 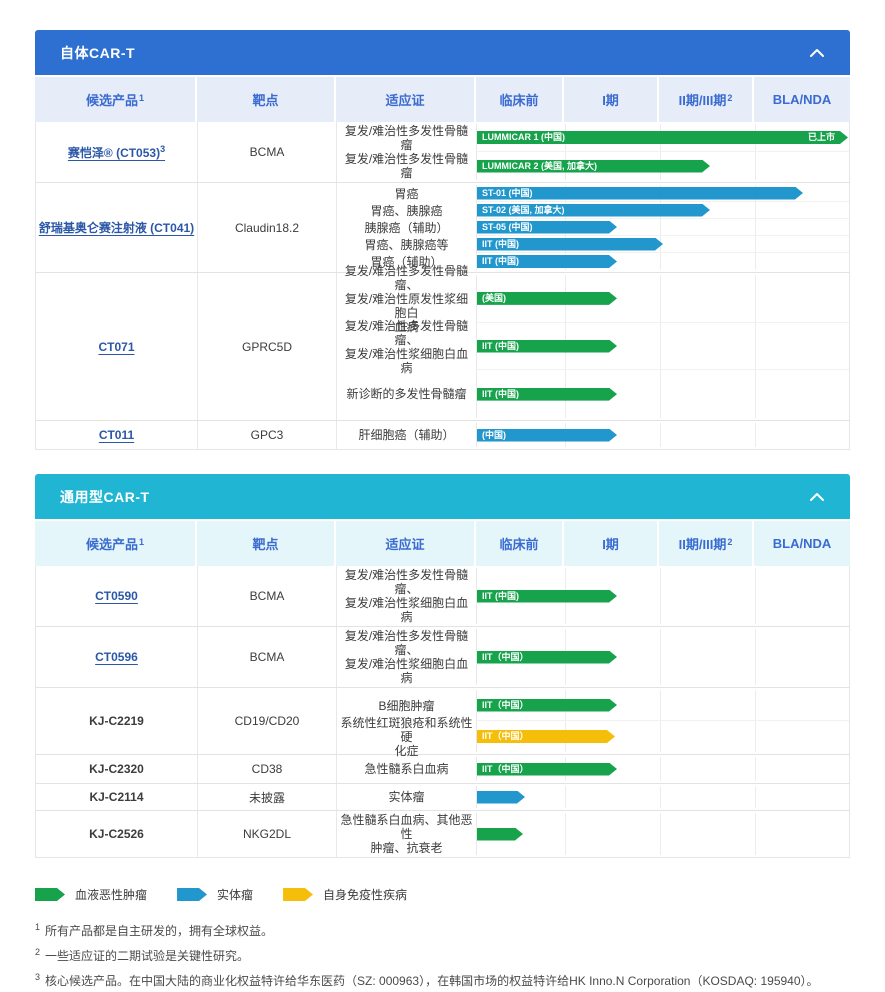 What do you see at coordinates (500, 345) in the screenshot?
I see `bar-label: IIT (中国)` at bounding box center [500, 345].